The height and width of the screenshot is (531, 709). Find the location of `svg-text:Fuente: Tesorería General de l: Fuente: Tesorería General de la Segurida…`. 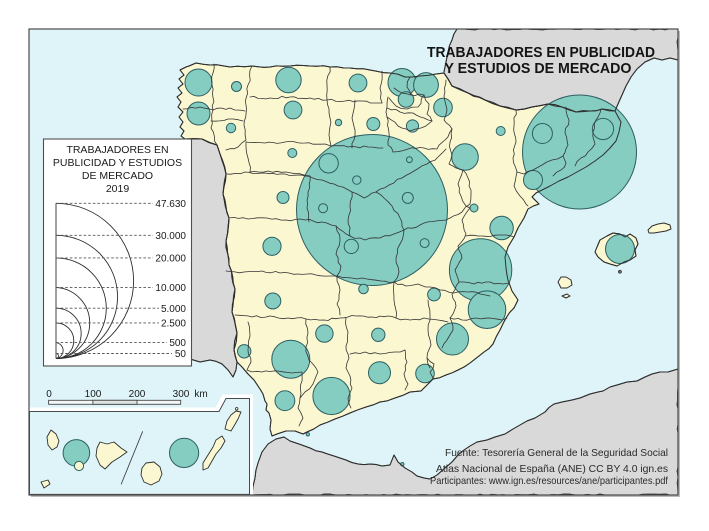

svg-text:Fuente: Tesorería General de l: Fuente: Tesorería General de la Segurida… is located at coordinates (556, 453).